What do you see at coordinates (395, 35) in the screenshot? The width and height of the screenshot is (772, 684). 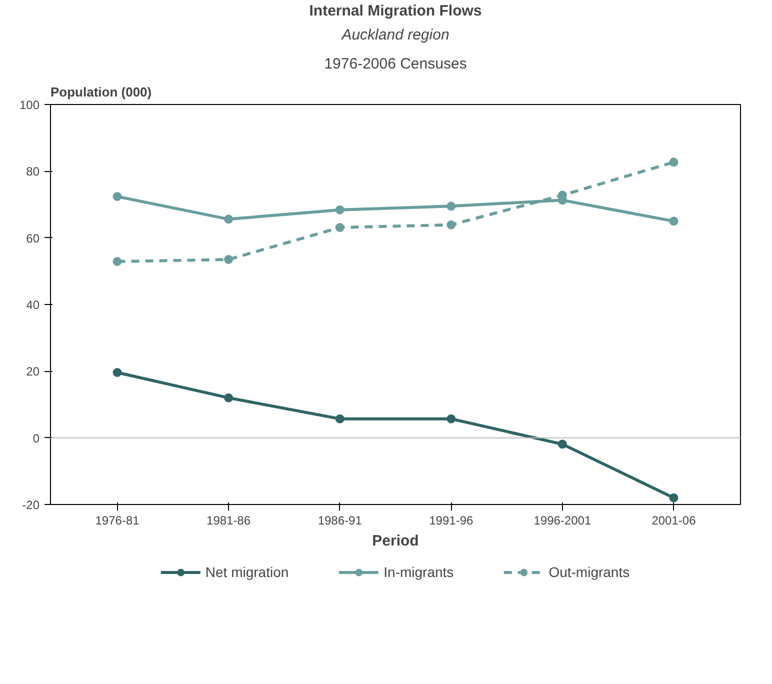 I see `chart-subtitle: Auckland region` at bounding box center [395, 35].